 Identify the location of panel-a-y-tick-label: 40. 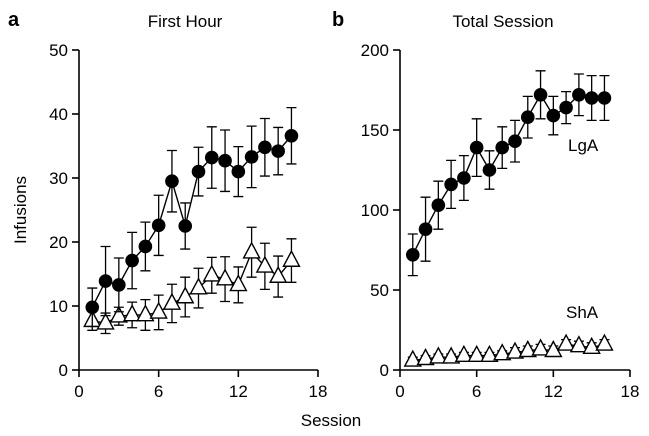
(58, 114).